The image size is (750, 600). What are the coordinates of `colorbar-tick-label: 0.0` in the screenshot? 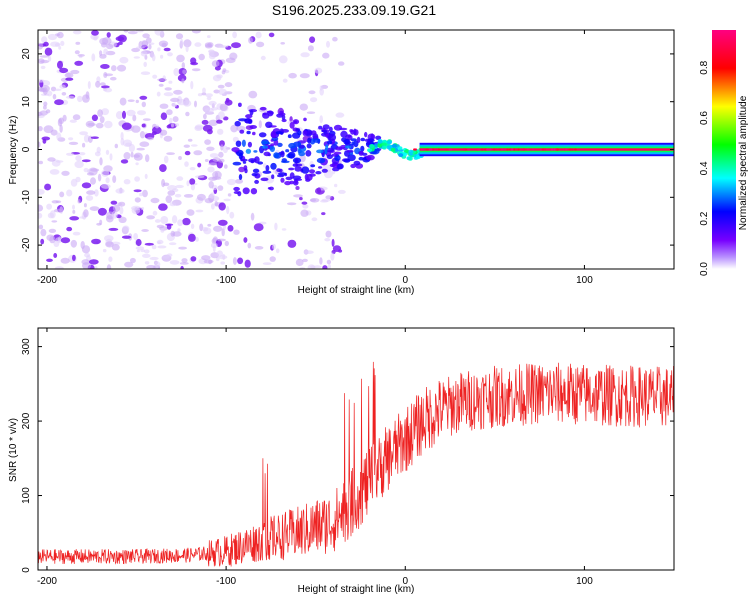 It's located at (704, 269).